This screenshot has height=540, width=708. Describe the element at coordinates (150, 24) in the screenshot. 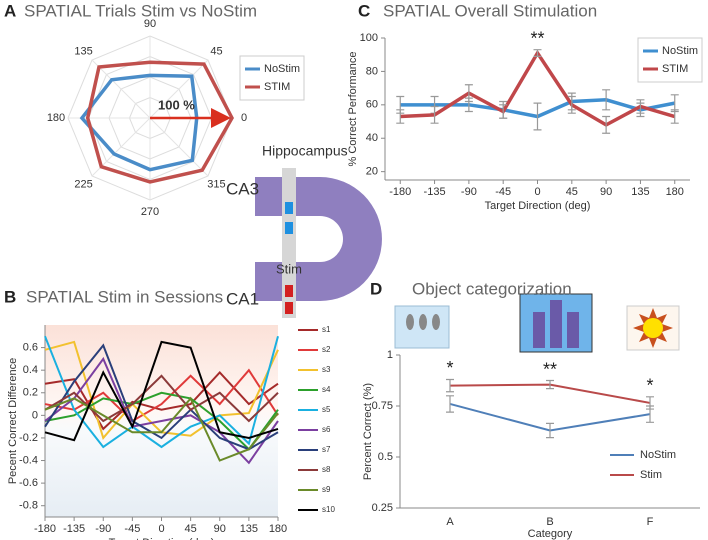

I see `angle-label: 90` at that location.